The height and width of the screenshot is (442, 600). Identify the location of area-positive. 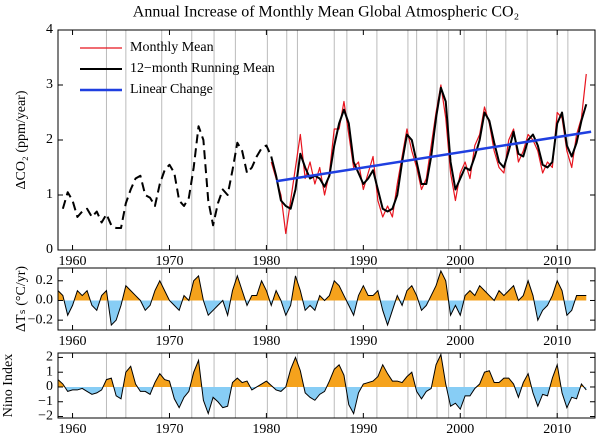
(322, 370).